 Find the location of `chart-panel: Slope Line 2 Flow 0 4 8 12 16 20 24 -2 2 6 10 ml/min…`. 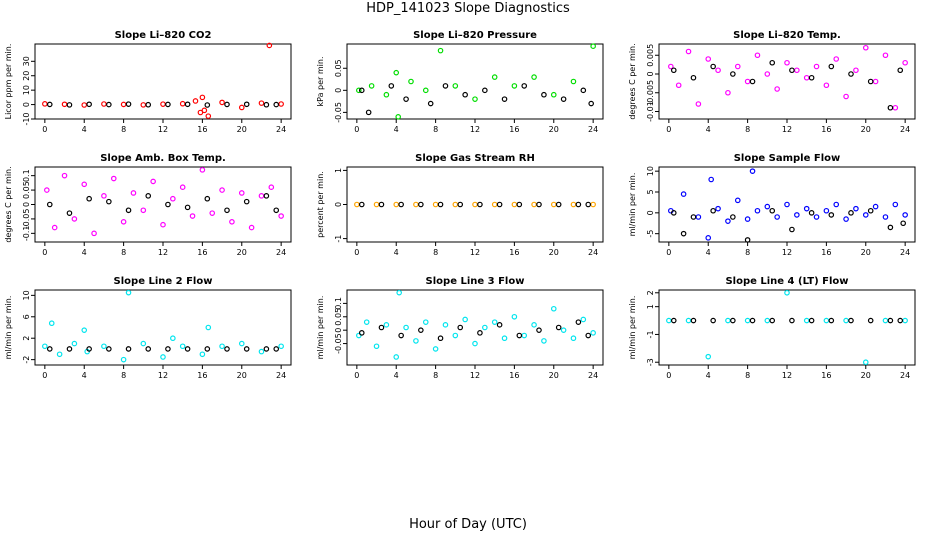

chart-panel: Slope Line 2 Flow 0 4 8 12 16 20 24 -2 2 6 10 ml/min… is located at coordinates (148, 328).